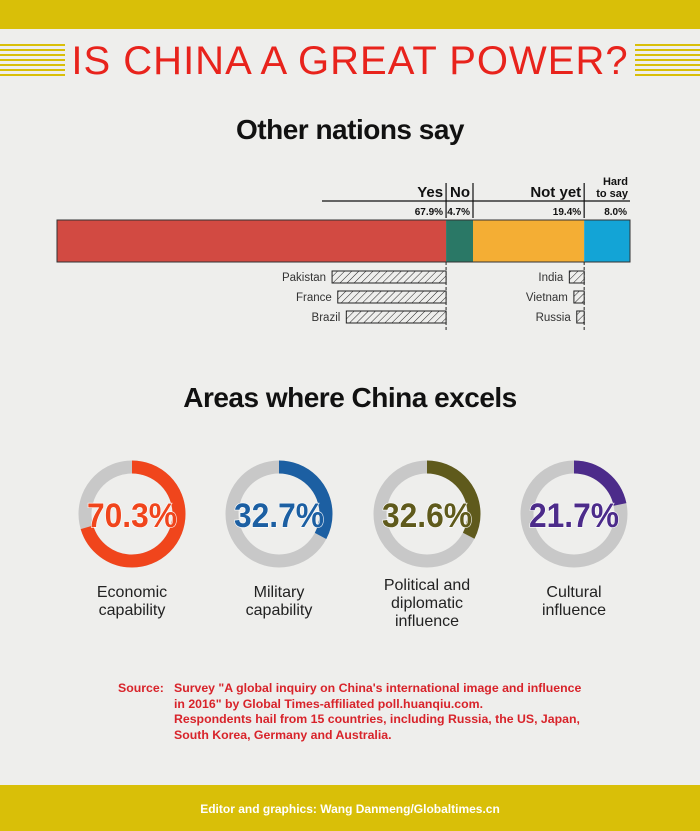  I want to click on title-text: IS CHINA A GREAT POWER?, so click(350, 61).